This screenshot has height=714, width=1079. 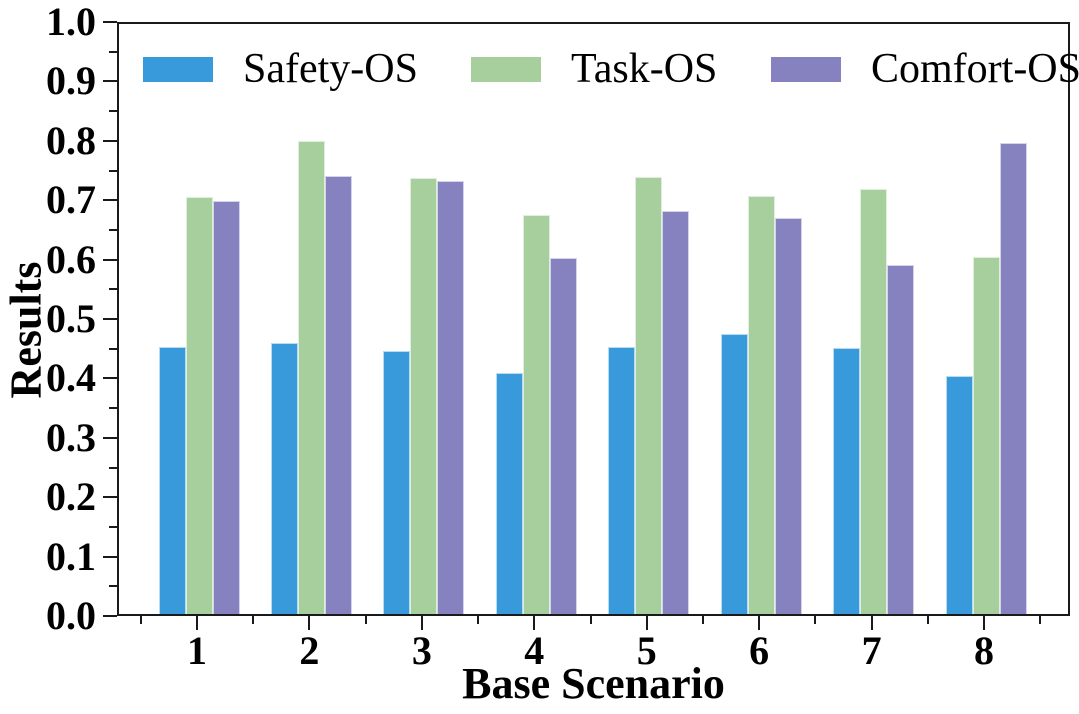 I want to click on x-tick-label: 5, so click(x=646, y=650).